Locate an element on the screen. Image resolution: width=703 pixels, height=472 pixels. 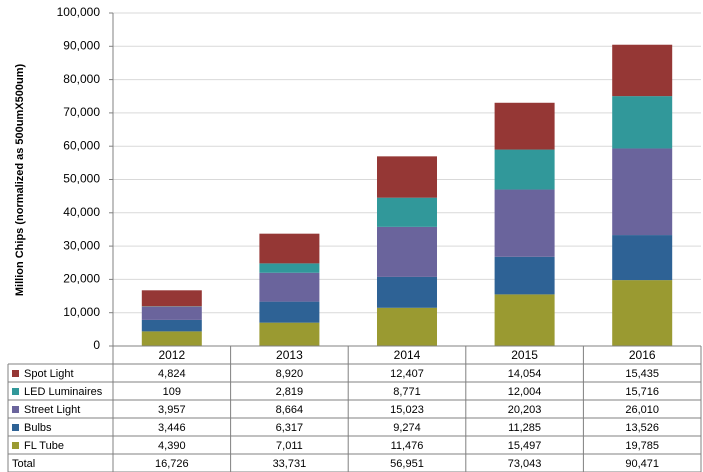
data-label: 26,010 is located at coordinates (642, 410).